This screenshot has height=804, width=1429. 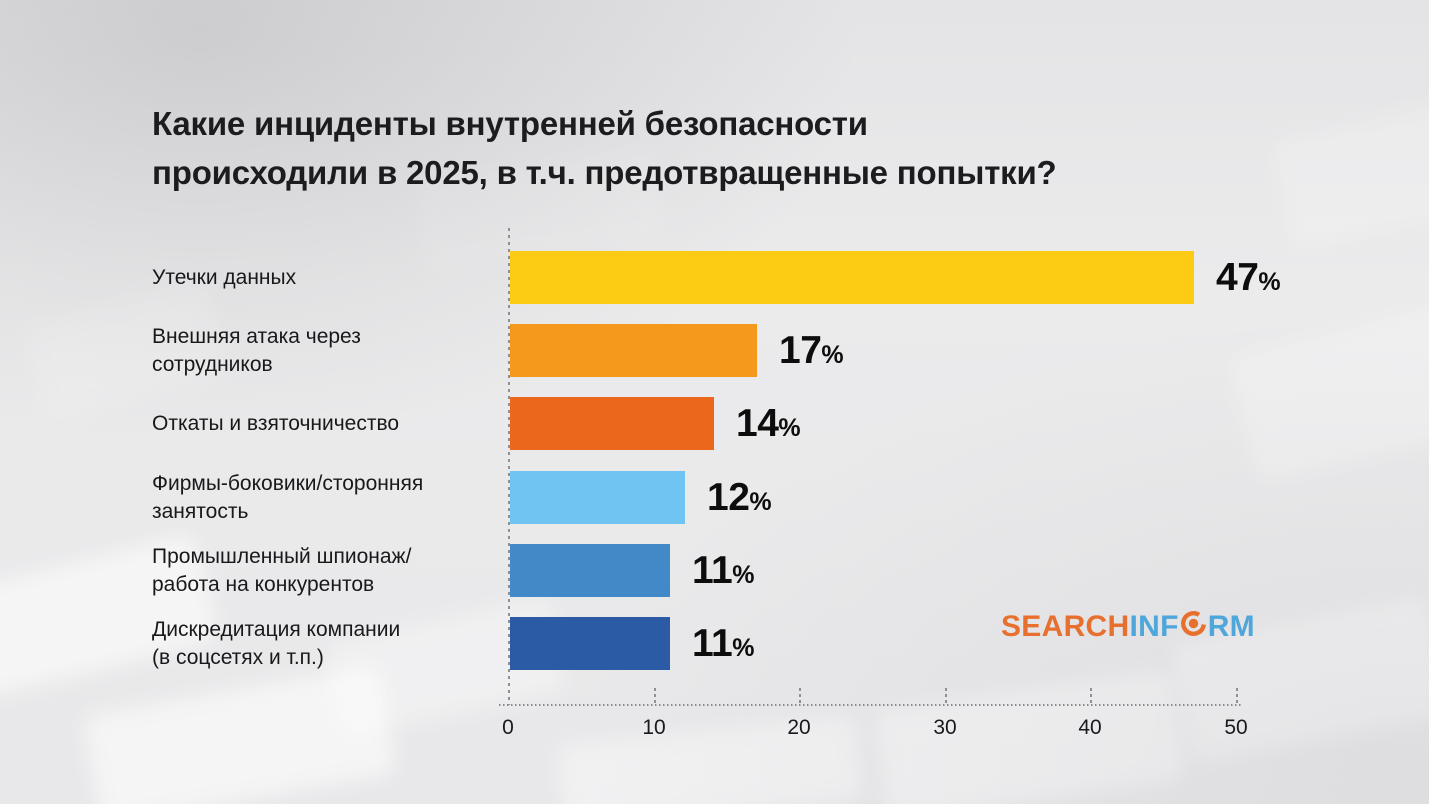 I want to click on value-number: 17, so click(x=800, y=350).